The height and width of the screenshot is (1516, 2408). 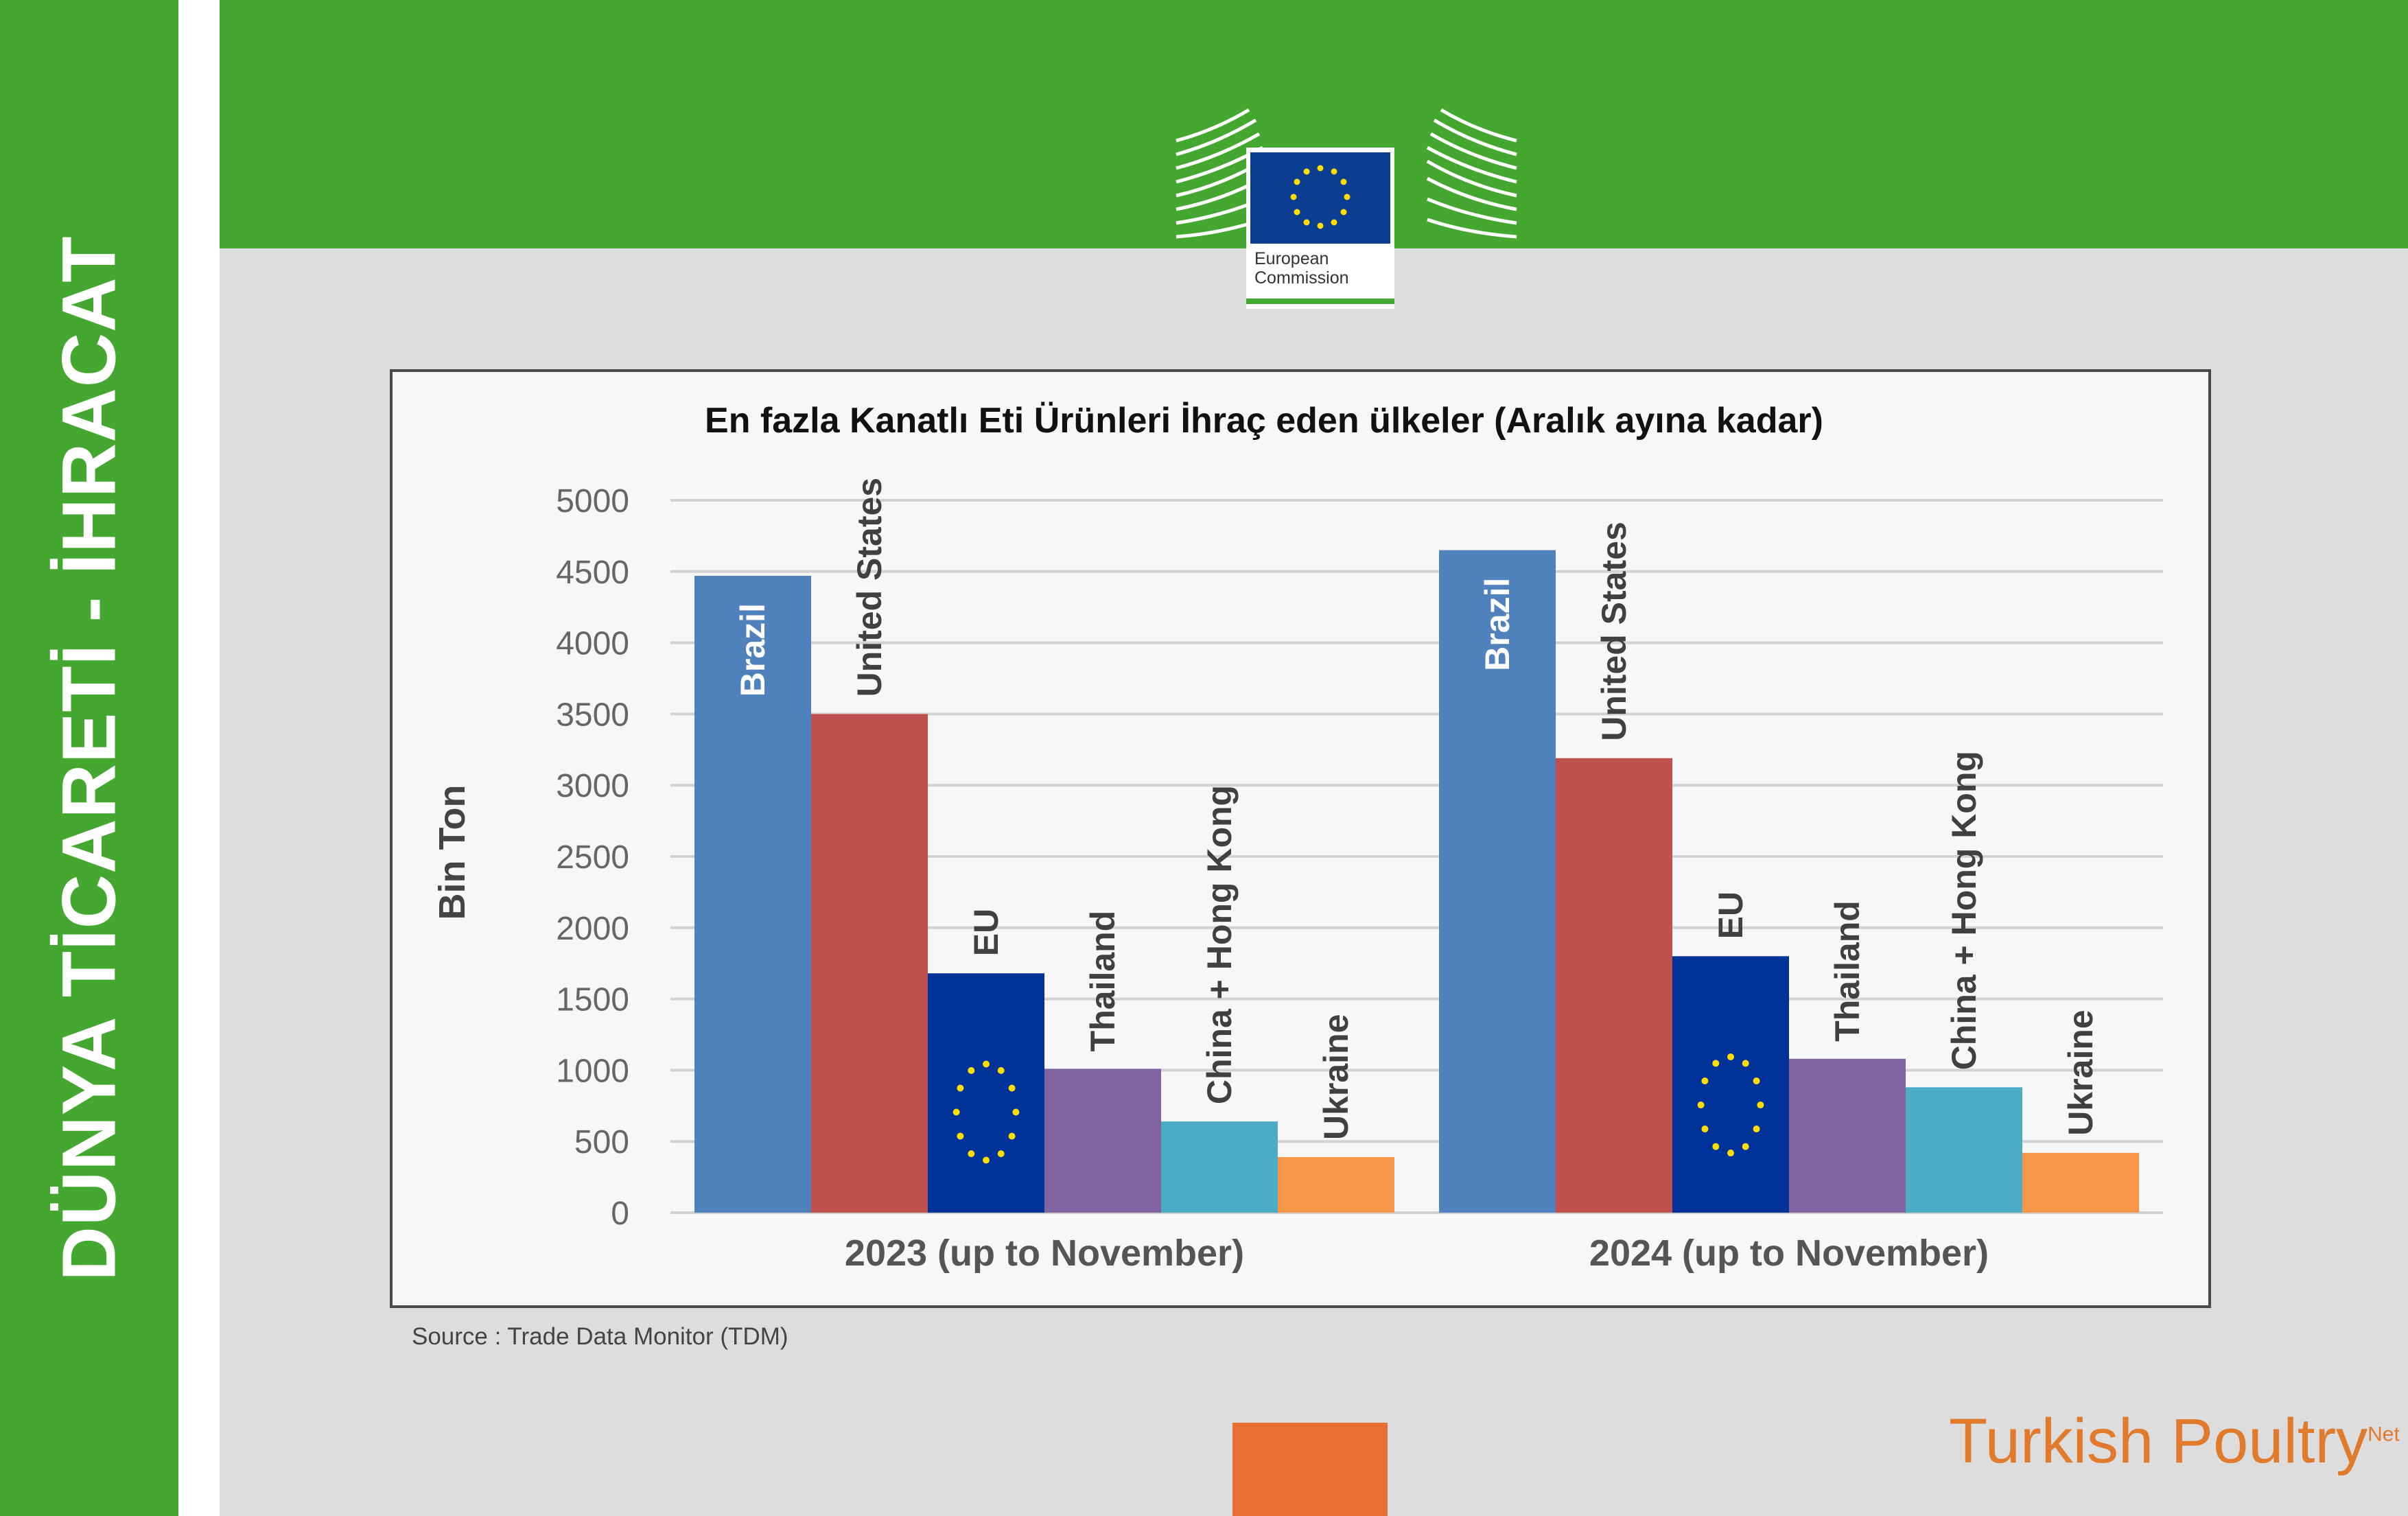 I want to click on brand-suffix: Net, so click(x=2384, y=1434).